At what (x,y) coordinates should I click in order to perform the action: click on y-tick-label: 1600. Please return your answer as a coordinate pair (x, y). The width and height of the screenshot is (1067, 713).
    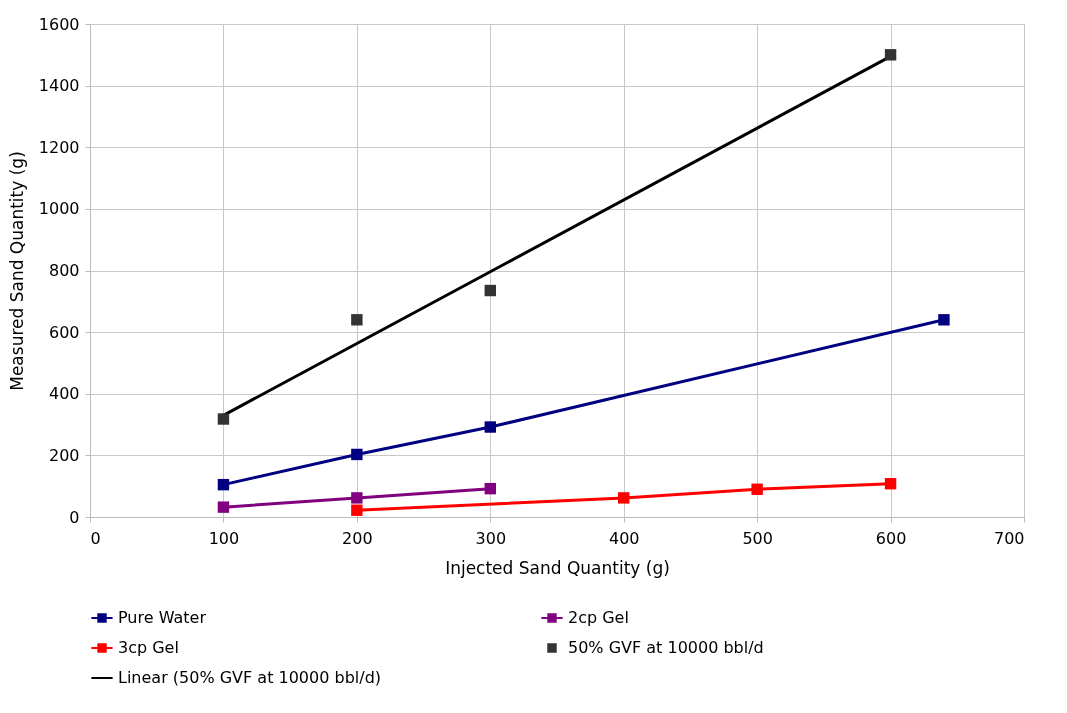
    Looking at the image, I should click on (59, 24).